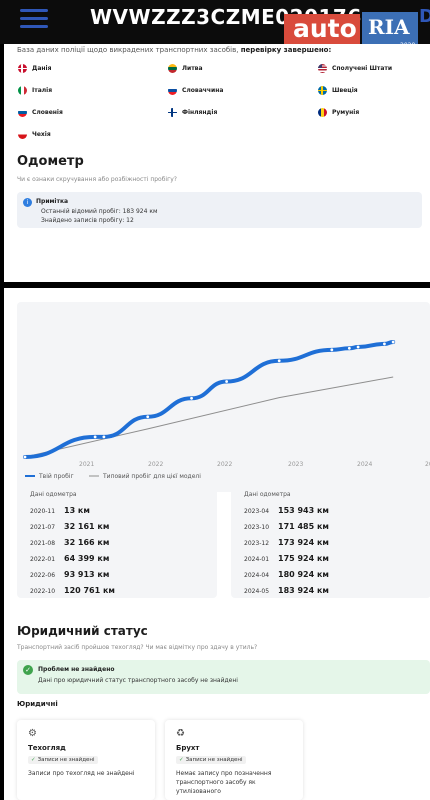 This screenshot has height=800, width=430. I want to click on row-date: 2023-10, so click(257, 527).